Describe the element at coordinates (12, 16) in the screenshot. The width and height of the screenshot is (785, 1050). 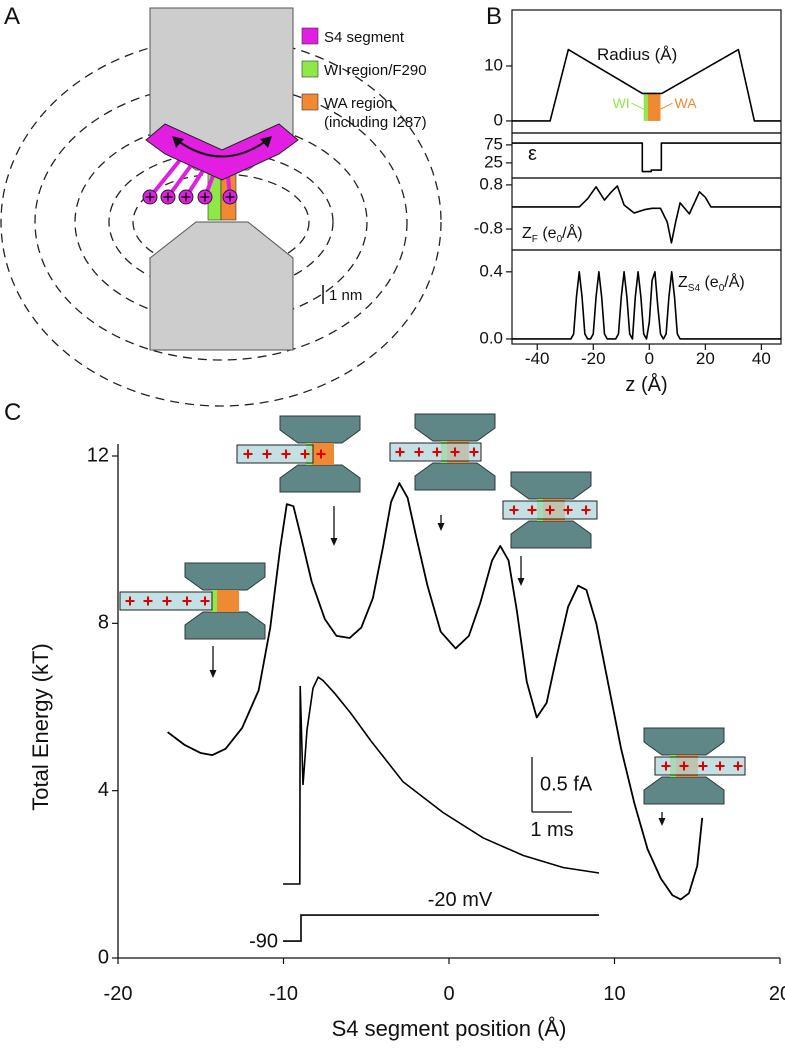
I see `panel-label: A` at that location.